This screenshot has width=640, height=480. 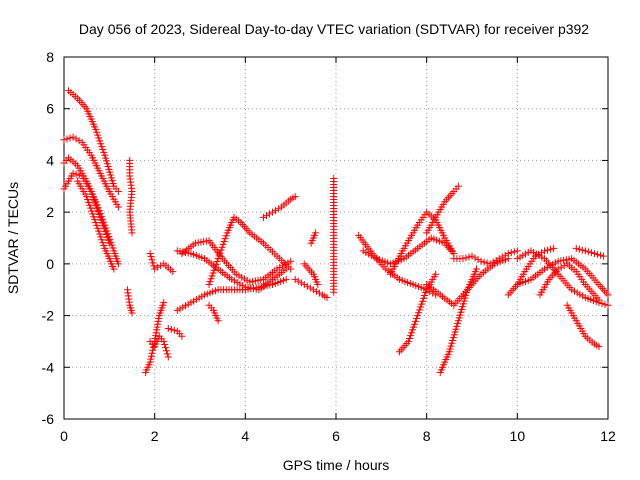 I want to click on x-tick-label: 10, so click(x=518, y=436).